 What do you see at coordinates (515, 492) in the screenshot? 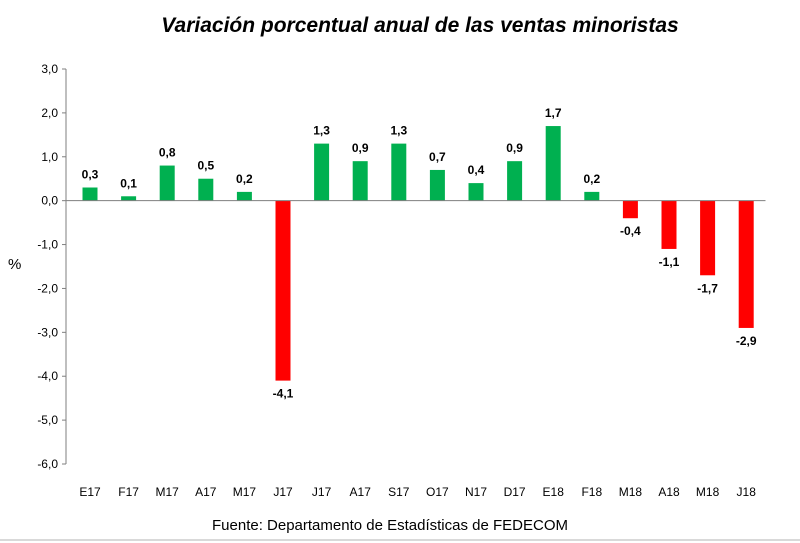
I see `x-tick-label: D17` at bounding box center [515, 492].